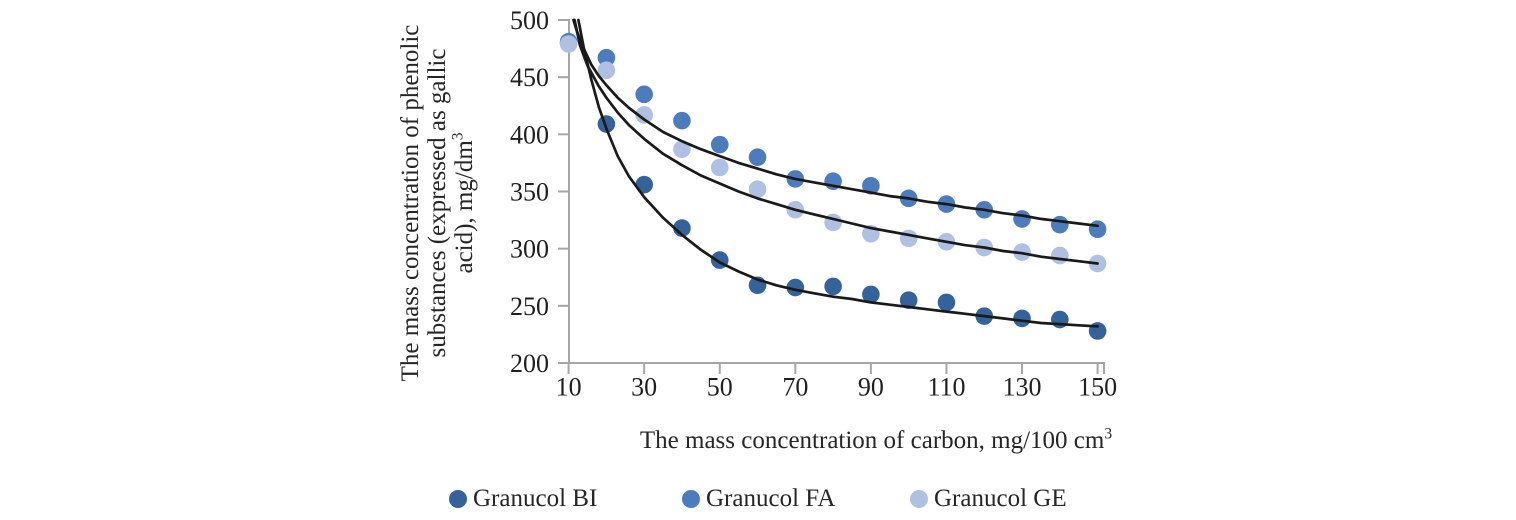  What do you see at coordinates (919, 499) in the screenshot?
I see `legend-marker-granucol-ge-icon` at bounding box center [919, 499].